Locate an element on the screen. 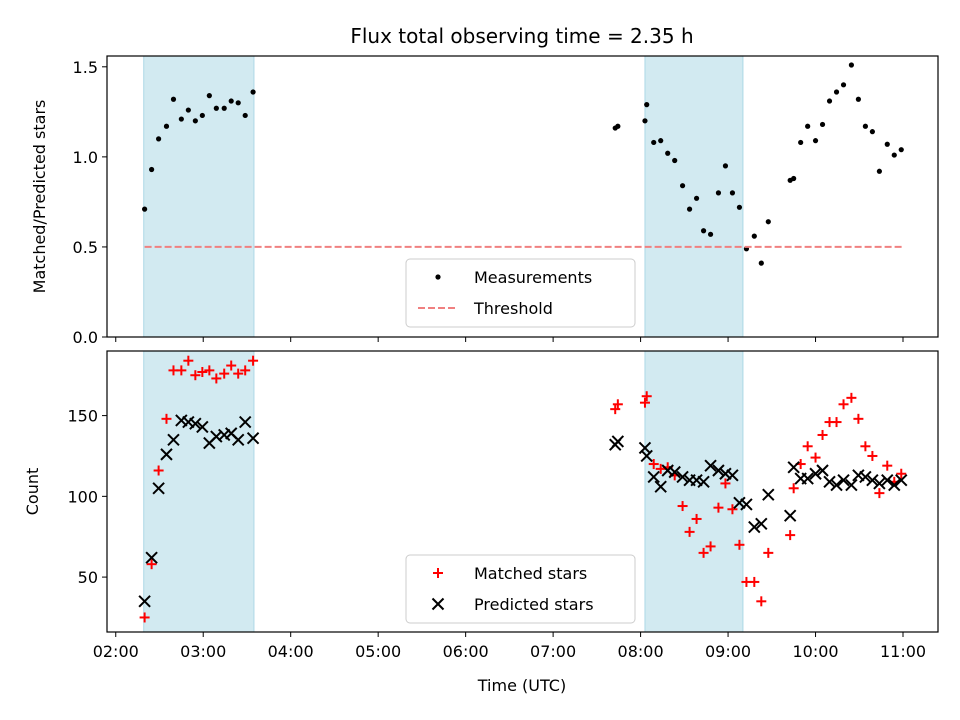 This screenshot has height=720, width=960. x-tick-label: 11:00 is located at coordinates (903, 651).